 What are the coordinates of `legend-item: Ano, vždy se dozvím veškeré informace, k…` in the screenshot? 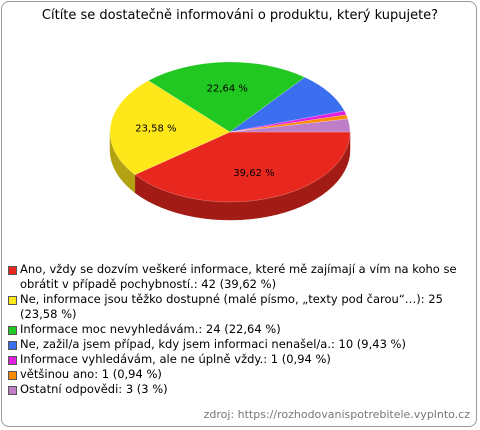 It's located at (238, 277).